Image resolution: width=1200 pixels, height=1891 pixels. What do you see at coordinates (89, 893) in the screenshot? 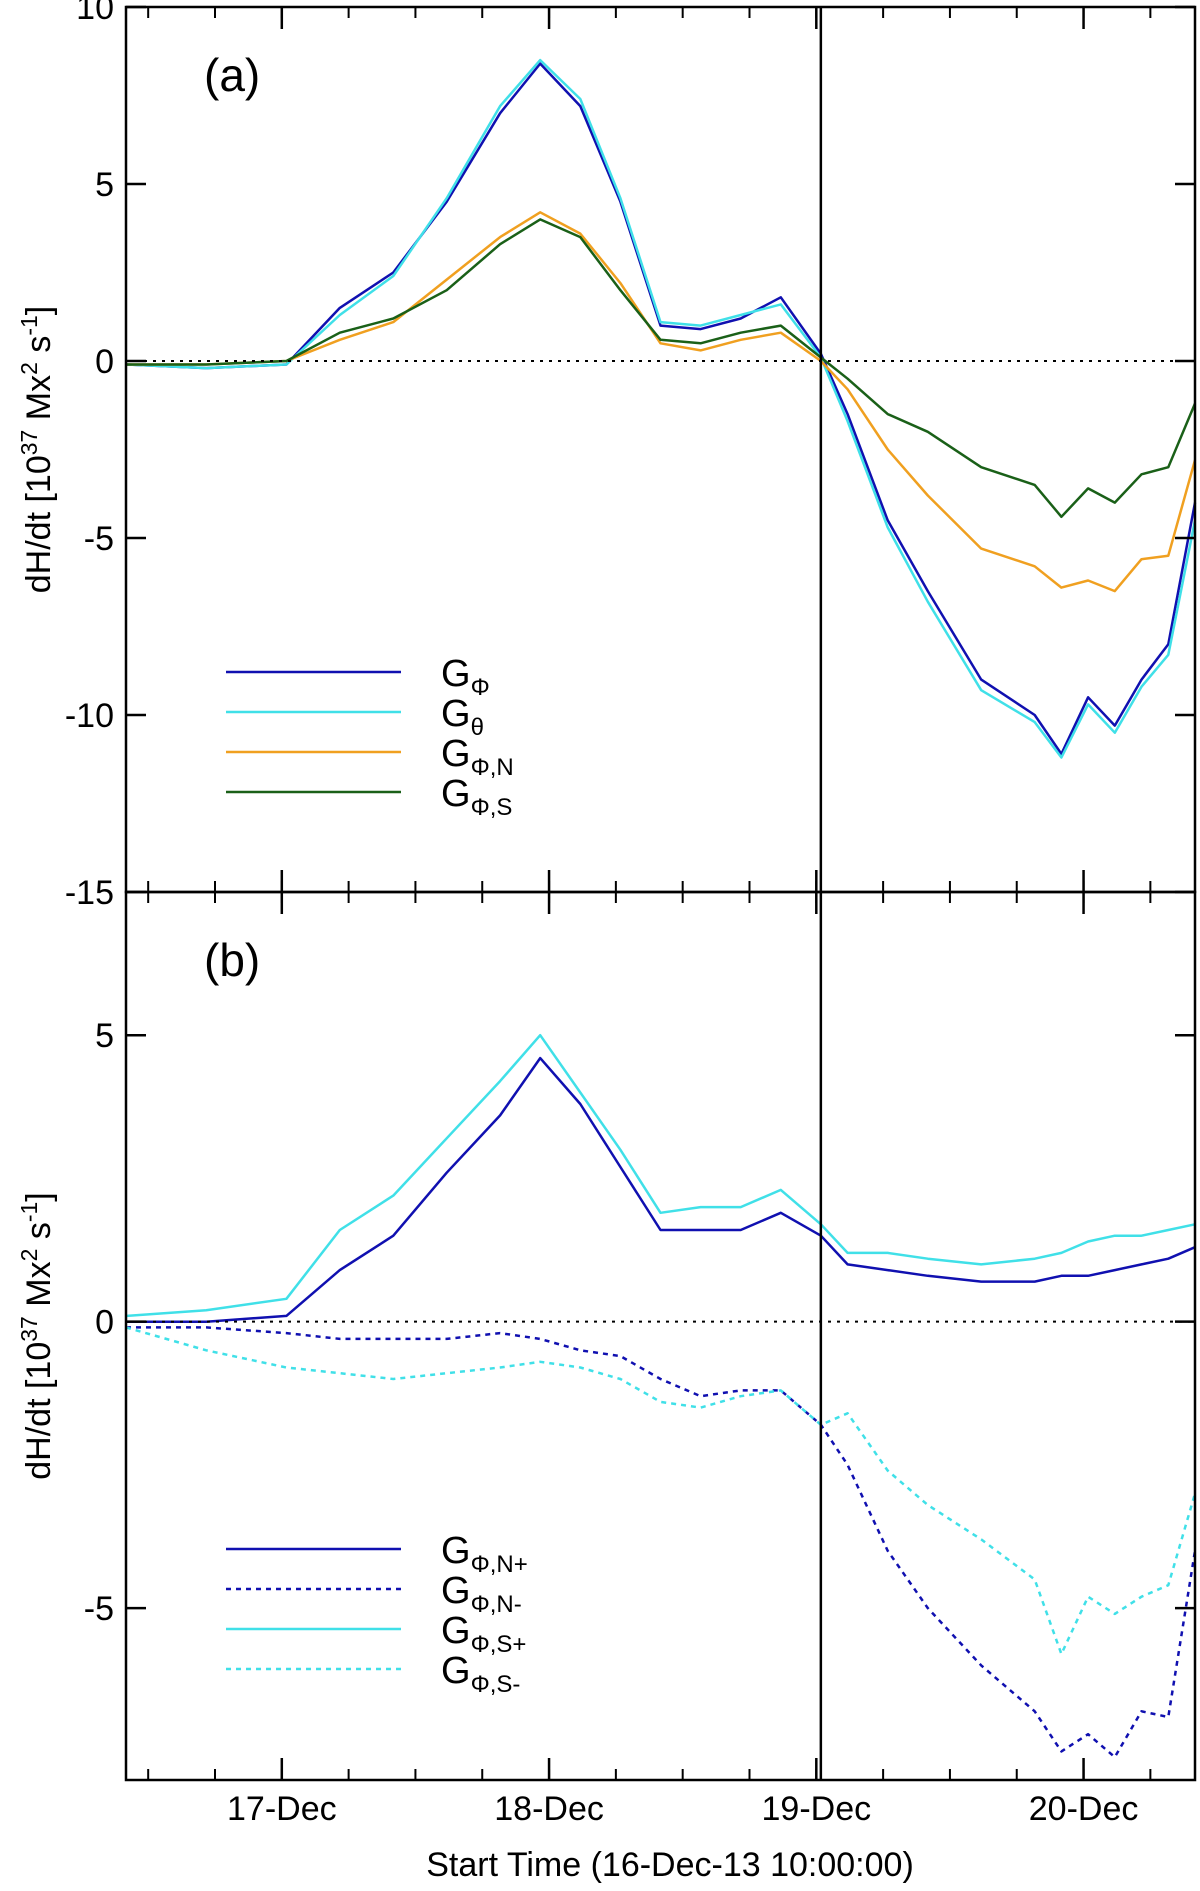
I see `panel-a-ytick-label: -15` at bounding box center [89, 893].